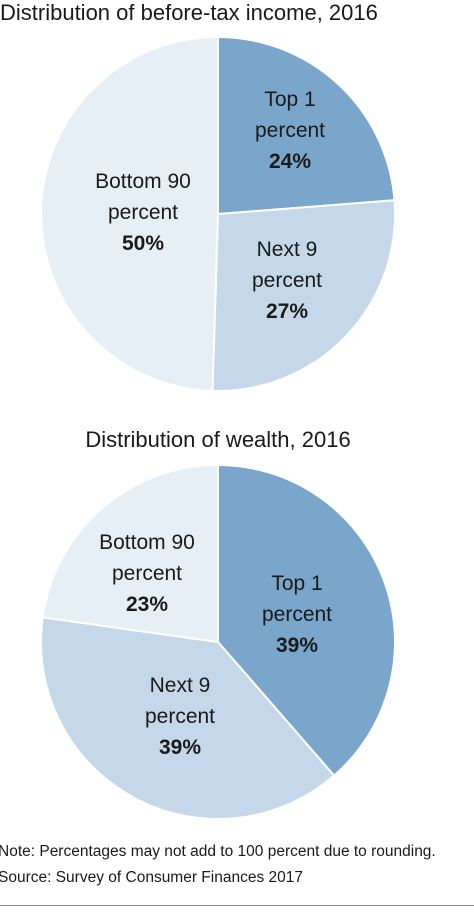 Image resolution: width=474 pixels, height=916 pixels. Describe the element at coordinates (180, 716) in the screenshot. I see `slice-label-next-9-percent: Next 9 percent 39%` at that location.